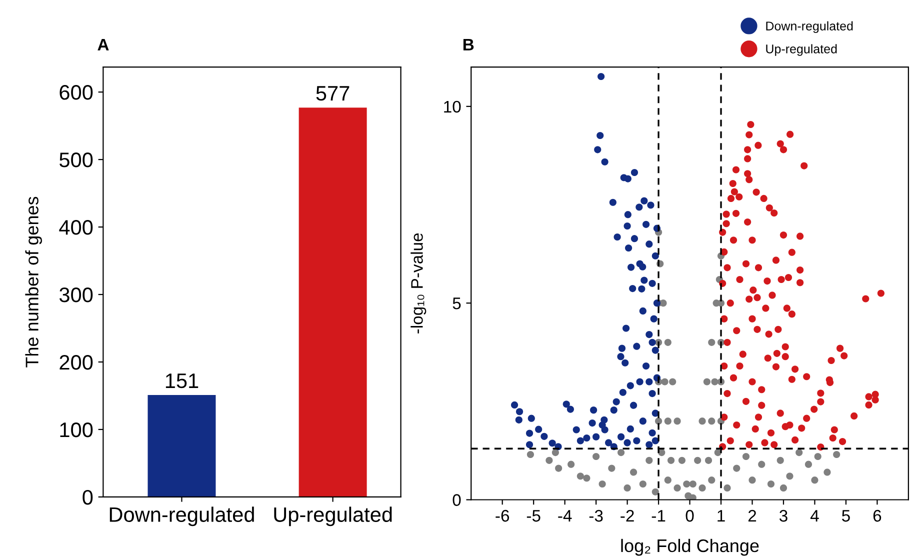 The height and width of the screenshot is (559, 913). Describe the element at coordinates (452, 106) in the screenshot. I see `y-tick-label: 10` at that location.